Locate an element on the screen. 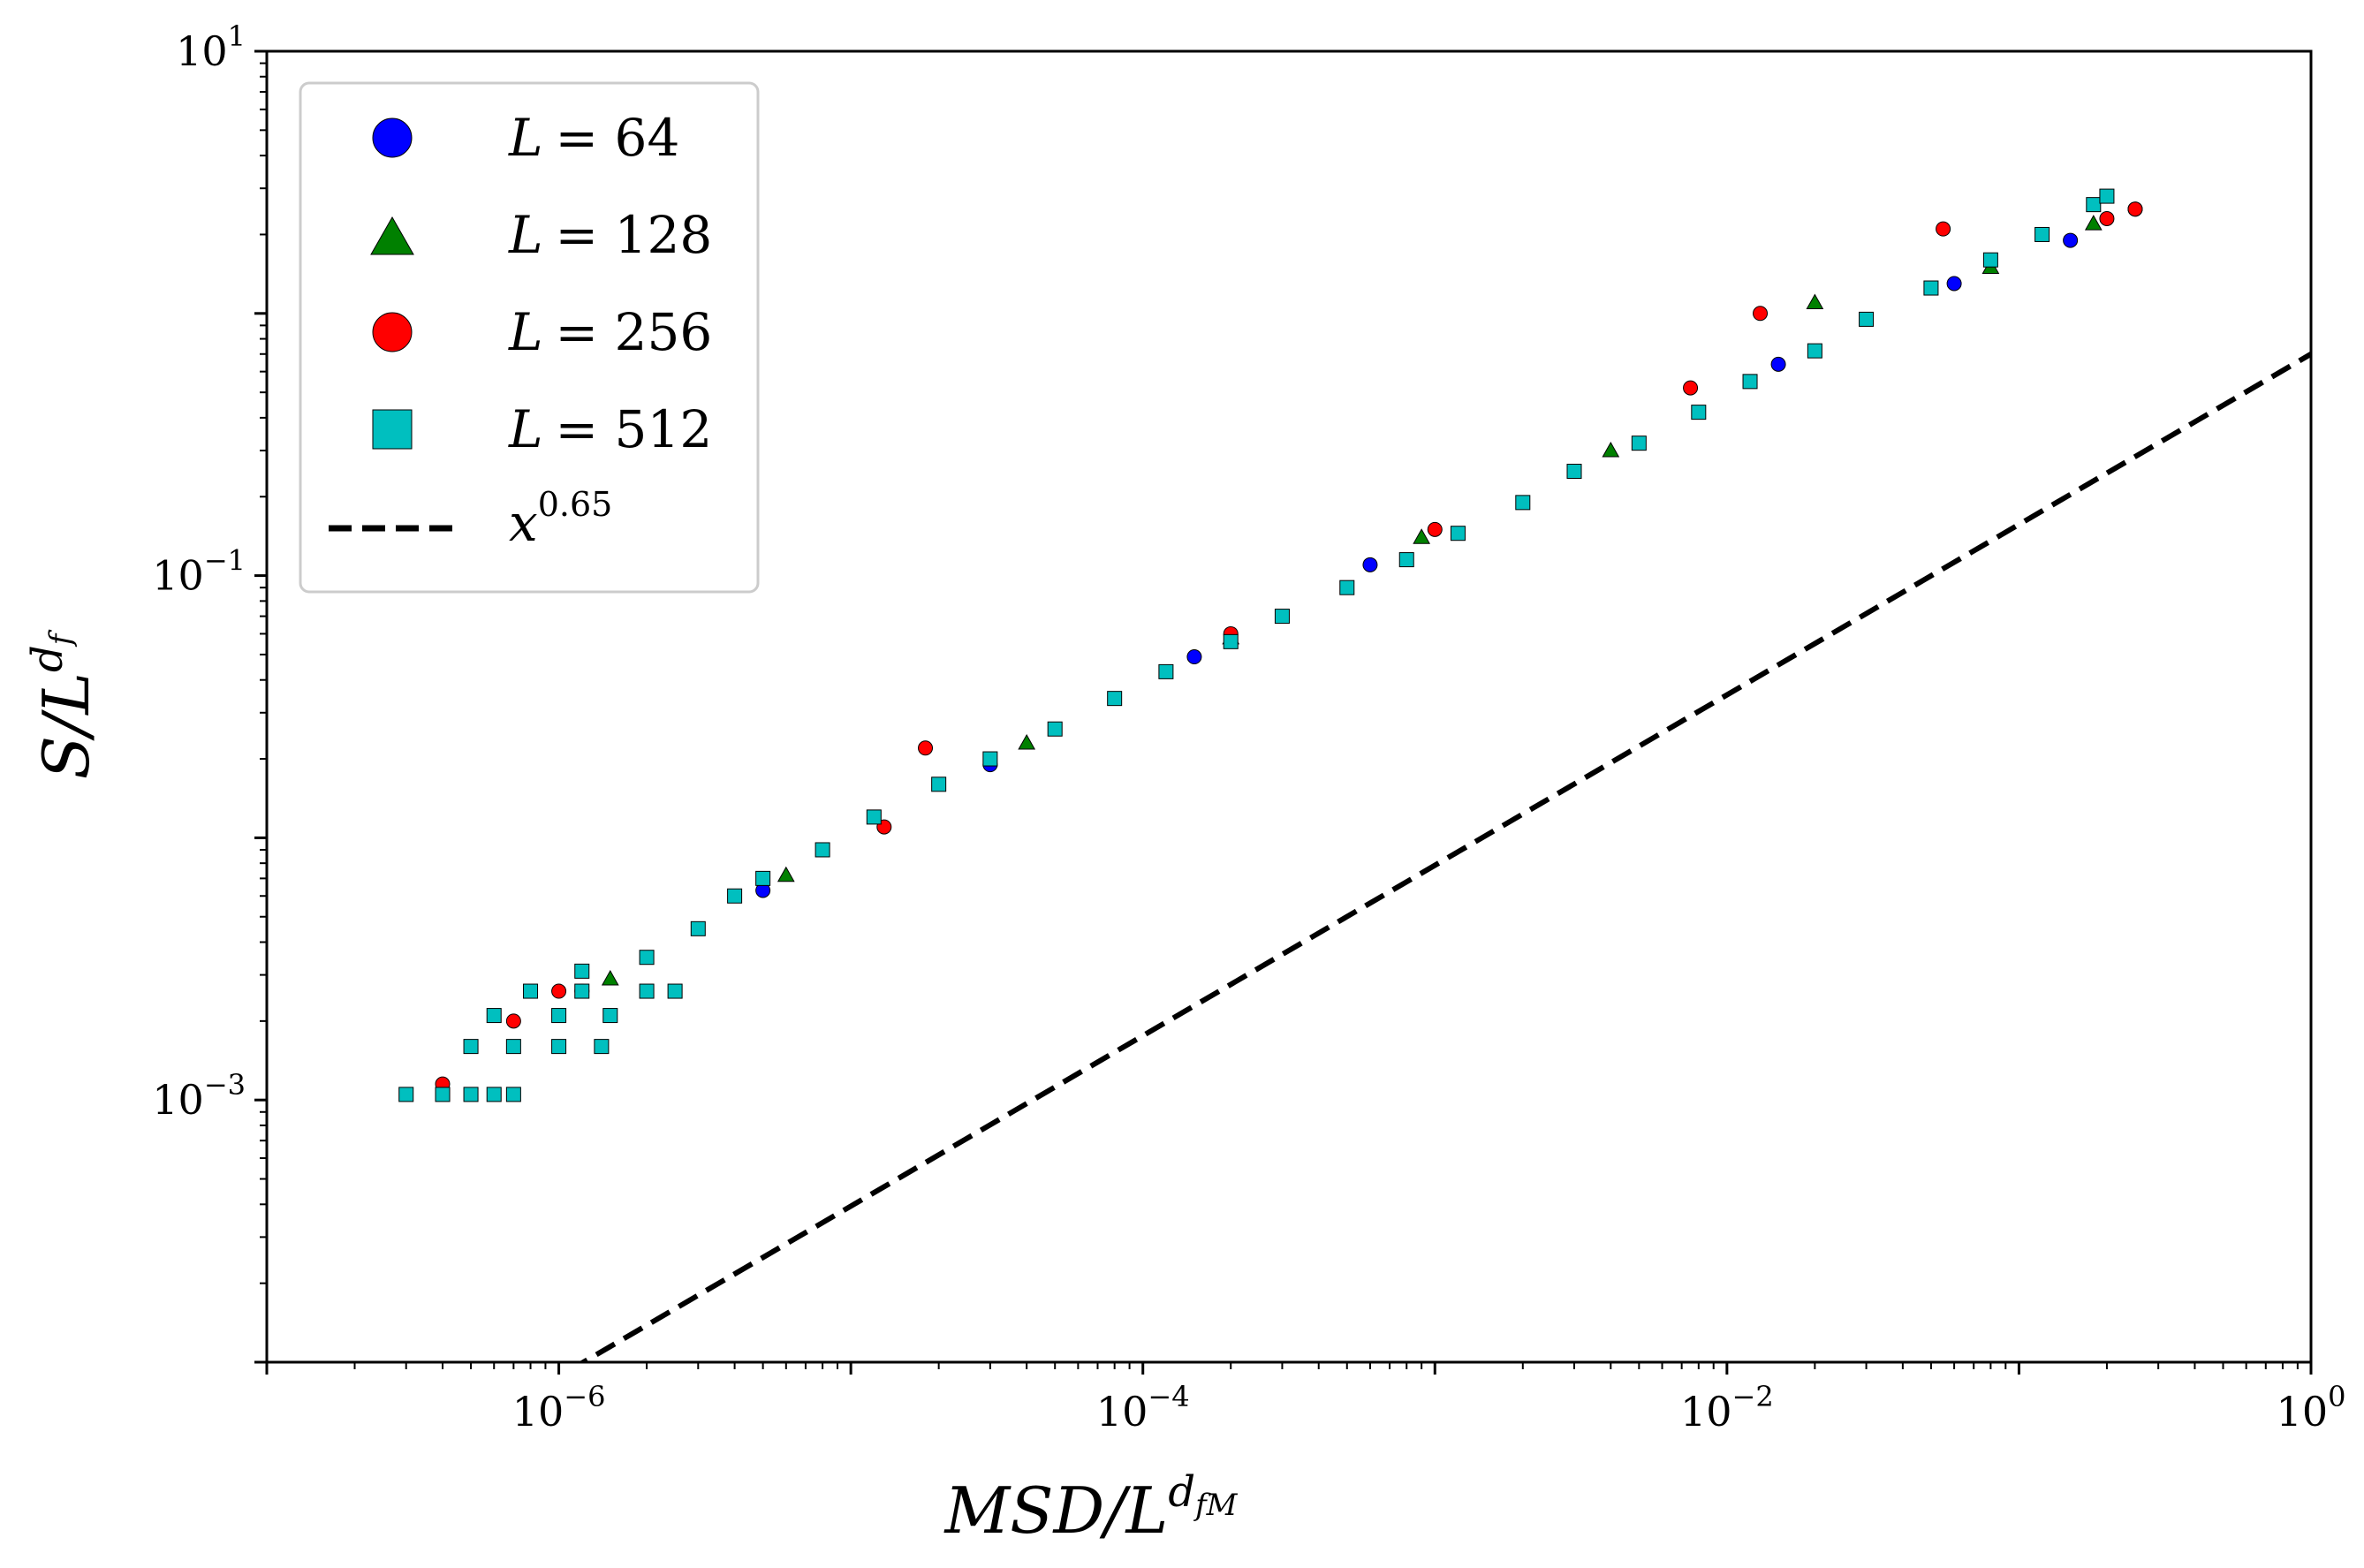  svg-text:L= 128: L = 128 is located at coordinates (610, 235).